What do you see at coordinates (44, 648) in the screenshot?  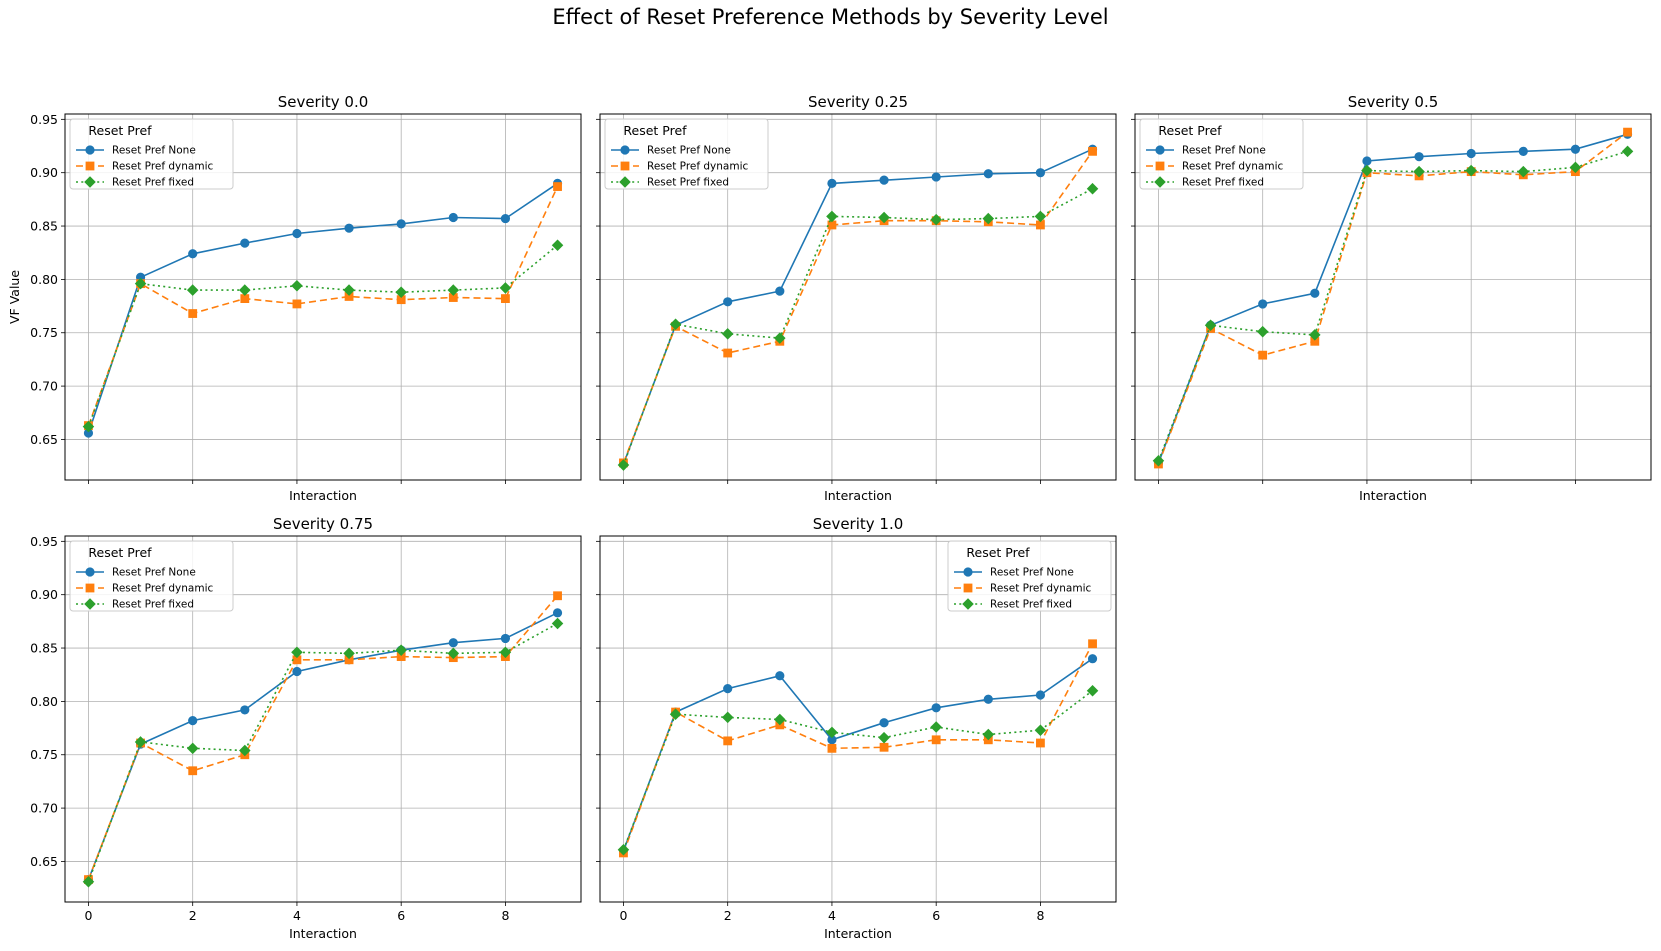 I see `y-tick-label: 0.85` at bounding box center [44, 648].